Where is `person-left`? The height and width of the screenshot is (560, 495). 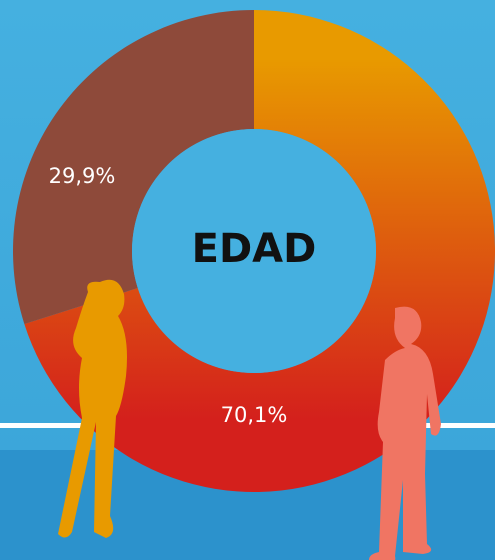
person-left is located at coordinates (92, 408).